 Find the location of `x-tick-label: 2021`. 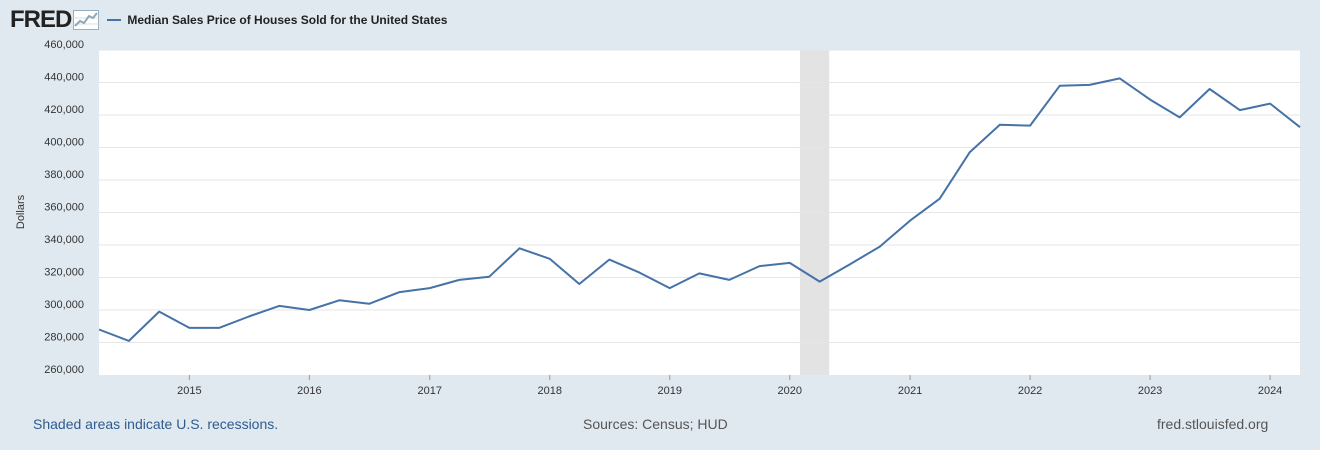

x-tick-label: 2021 is located at coordinates (910, 391).